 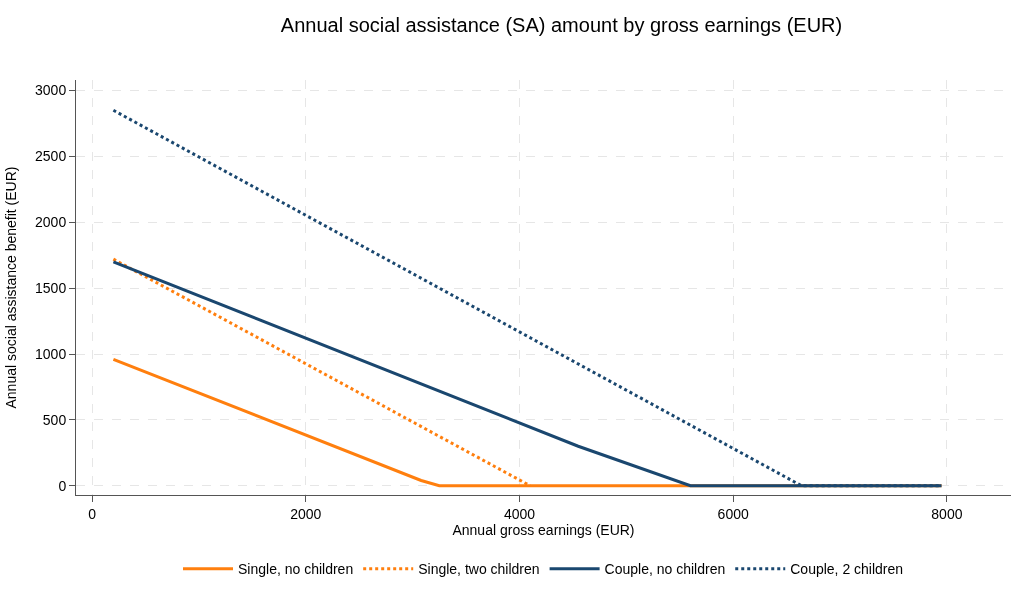 I want to click on chart-title: Annual social assistance (SA) amount by gross earnings (EUR), so click(x=561, y=24).